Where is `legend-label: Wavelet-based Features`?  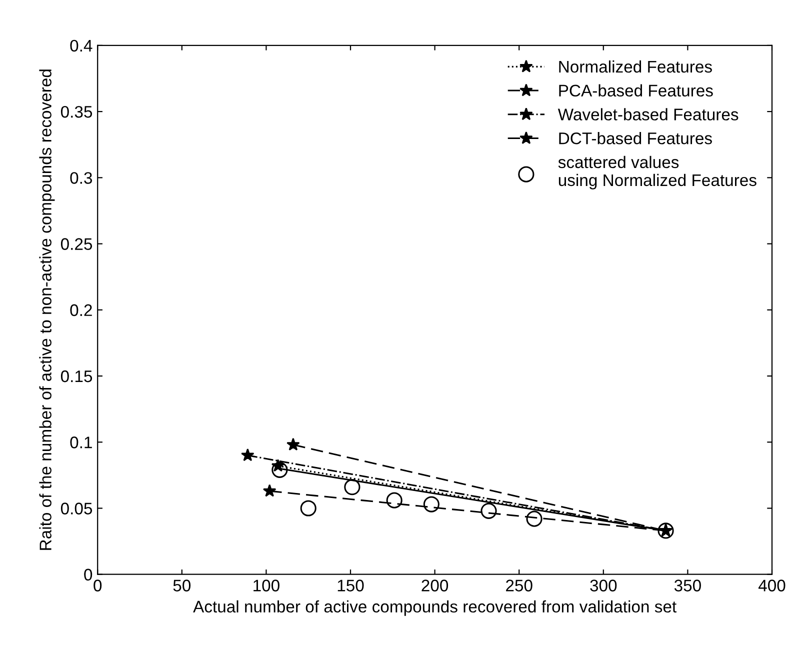 legend-label: Wavelet-based Features is located at coordinates (648, 114).